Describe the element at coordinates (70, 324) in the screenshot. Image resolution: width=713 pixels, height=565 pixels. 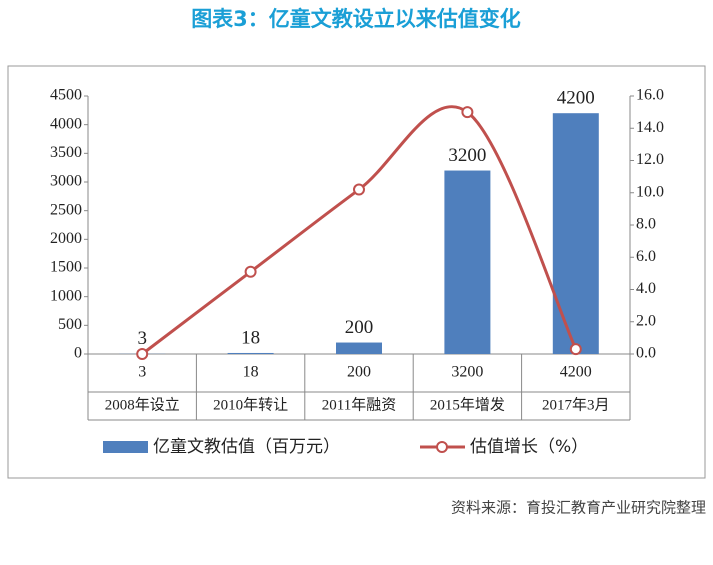
I see `y-tick-label: 500` at that location.